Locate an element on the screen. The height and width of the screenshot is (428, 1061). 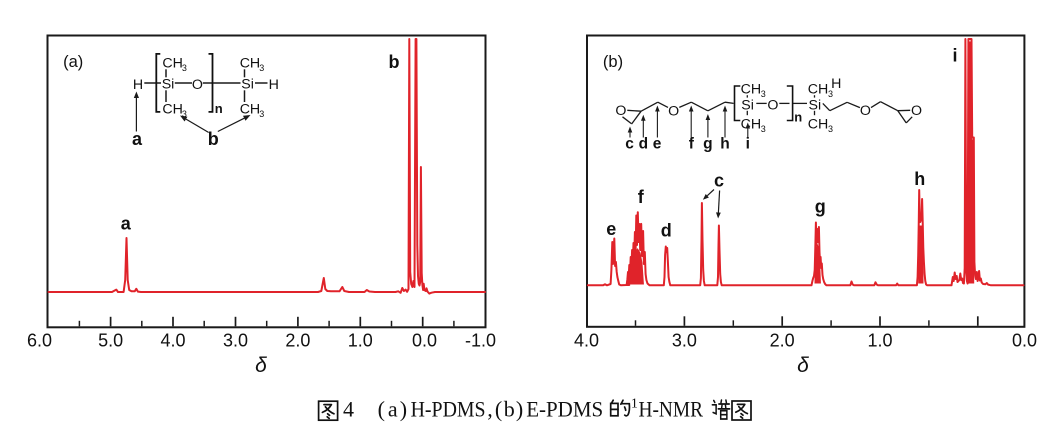
svg-text: 5.0 is located at coordinates (110, 341).